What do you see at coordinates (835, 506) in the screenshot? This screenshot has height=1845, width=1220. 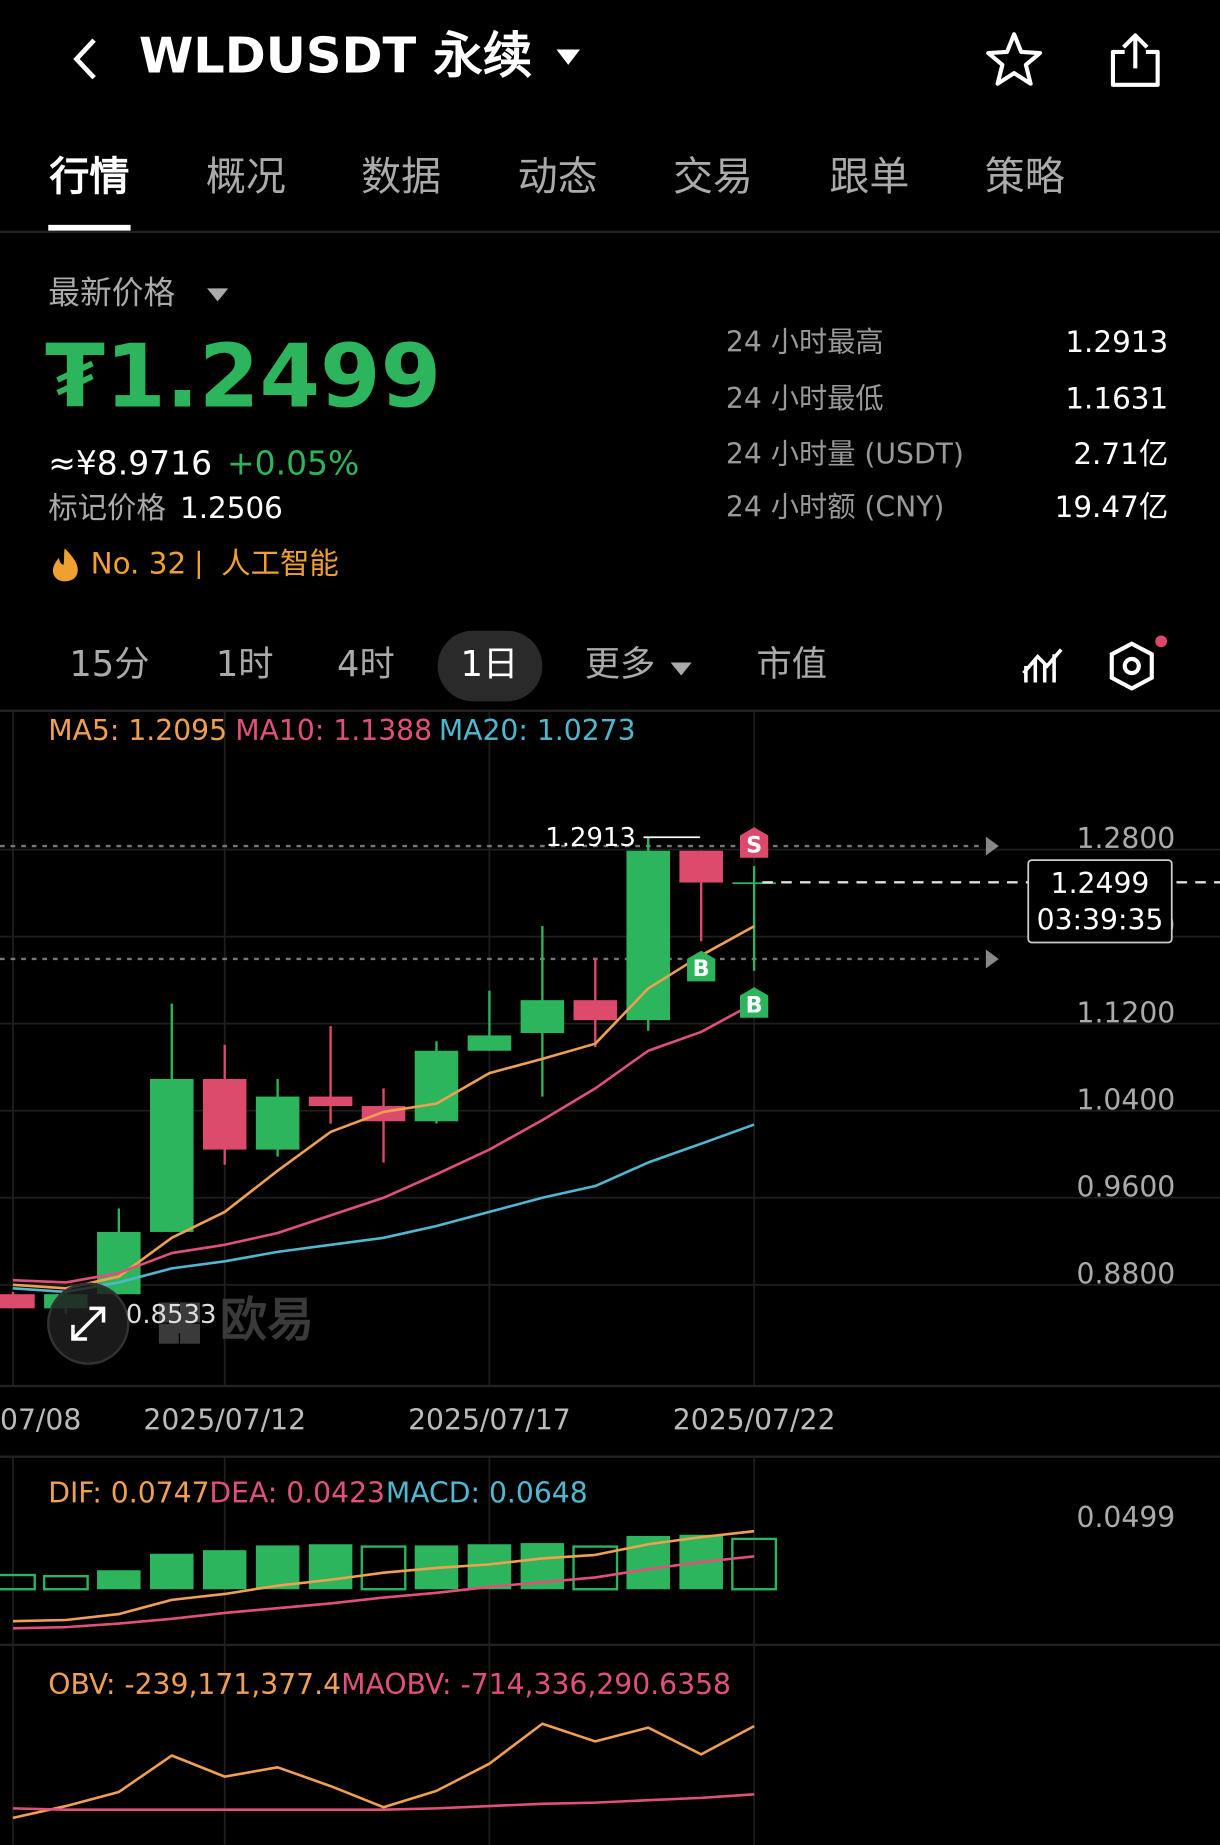 I see `stat-label: 24 小时额 (CNY)` at bounding box center [835, 506].